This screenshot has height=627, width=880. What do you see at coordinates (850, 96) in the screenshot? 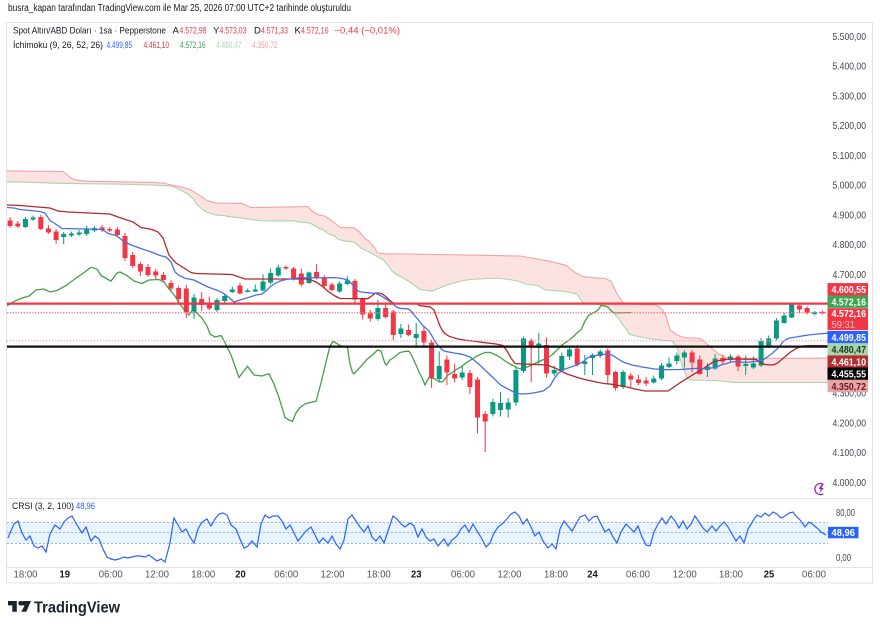
I see `svg-text: 5.300,00` at bounding box center [850, 96].